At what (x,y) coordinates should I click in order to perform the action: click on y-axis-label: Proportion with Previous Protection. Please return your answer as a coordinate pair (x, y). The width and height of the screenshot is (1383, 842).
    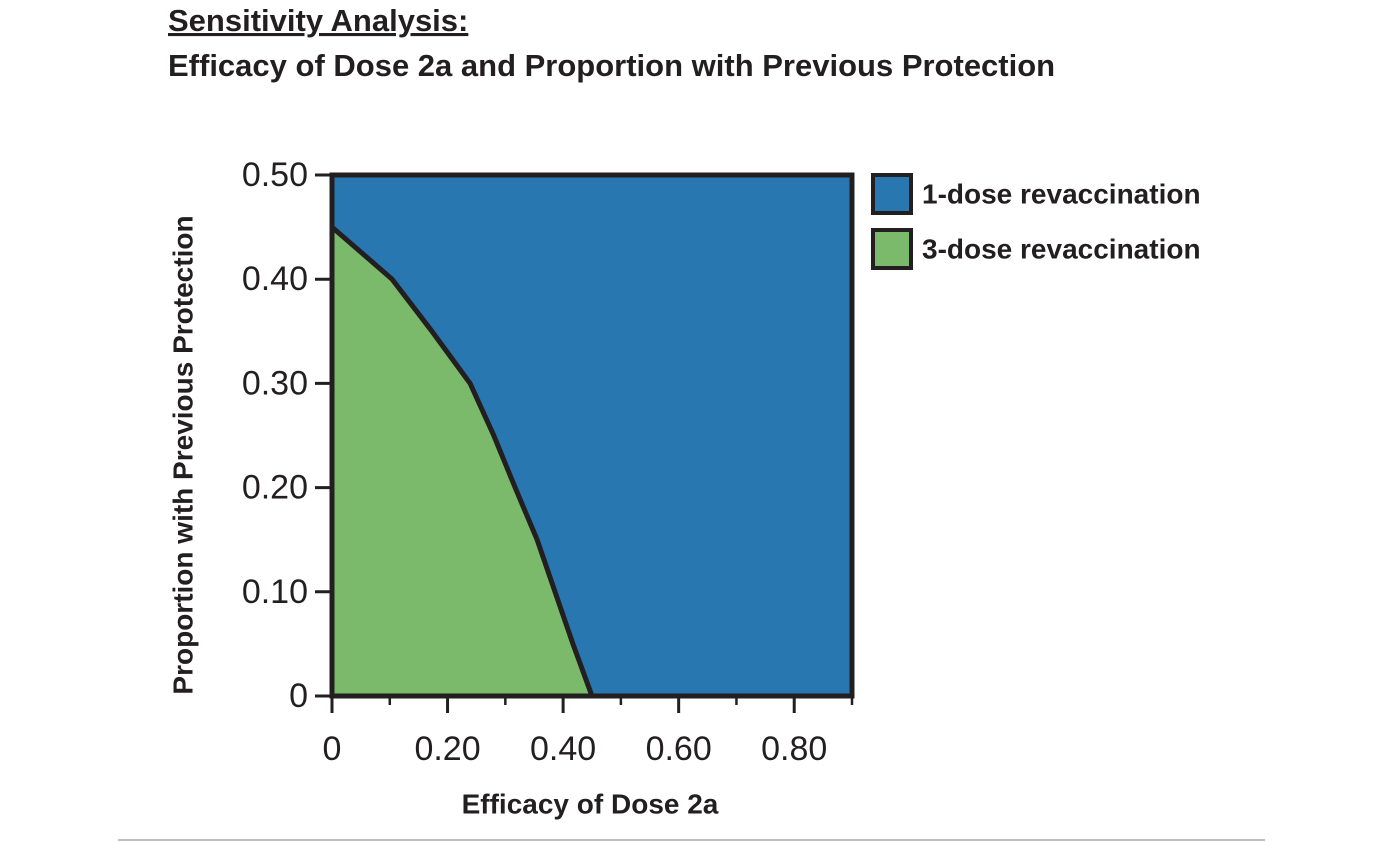
    Looking at the image, I should click on (182, 454).